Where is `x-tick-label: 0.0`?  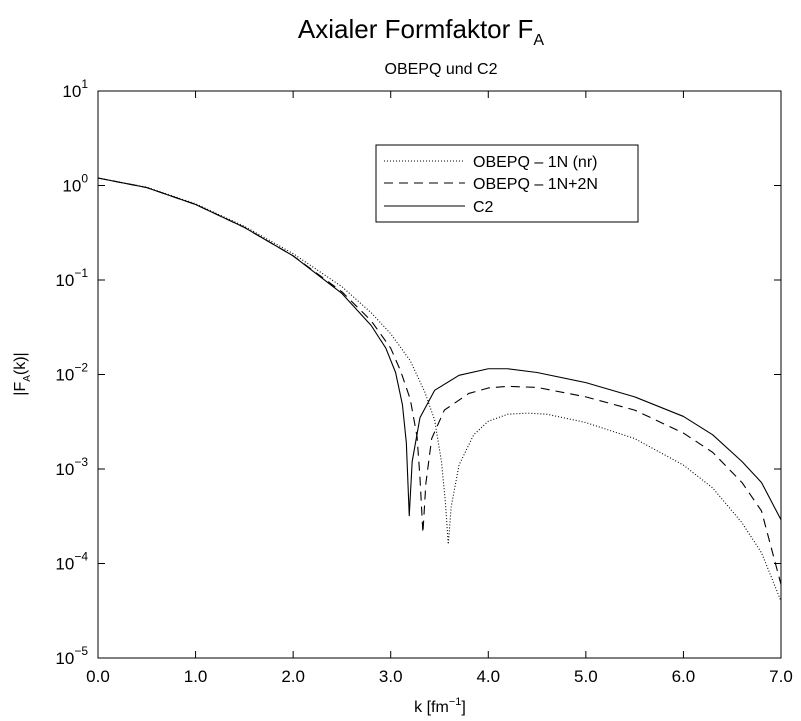
x-tick-label: 0.0 is located at coordinates (98, 676).